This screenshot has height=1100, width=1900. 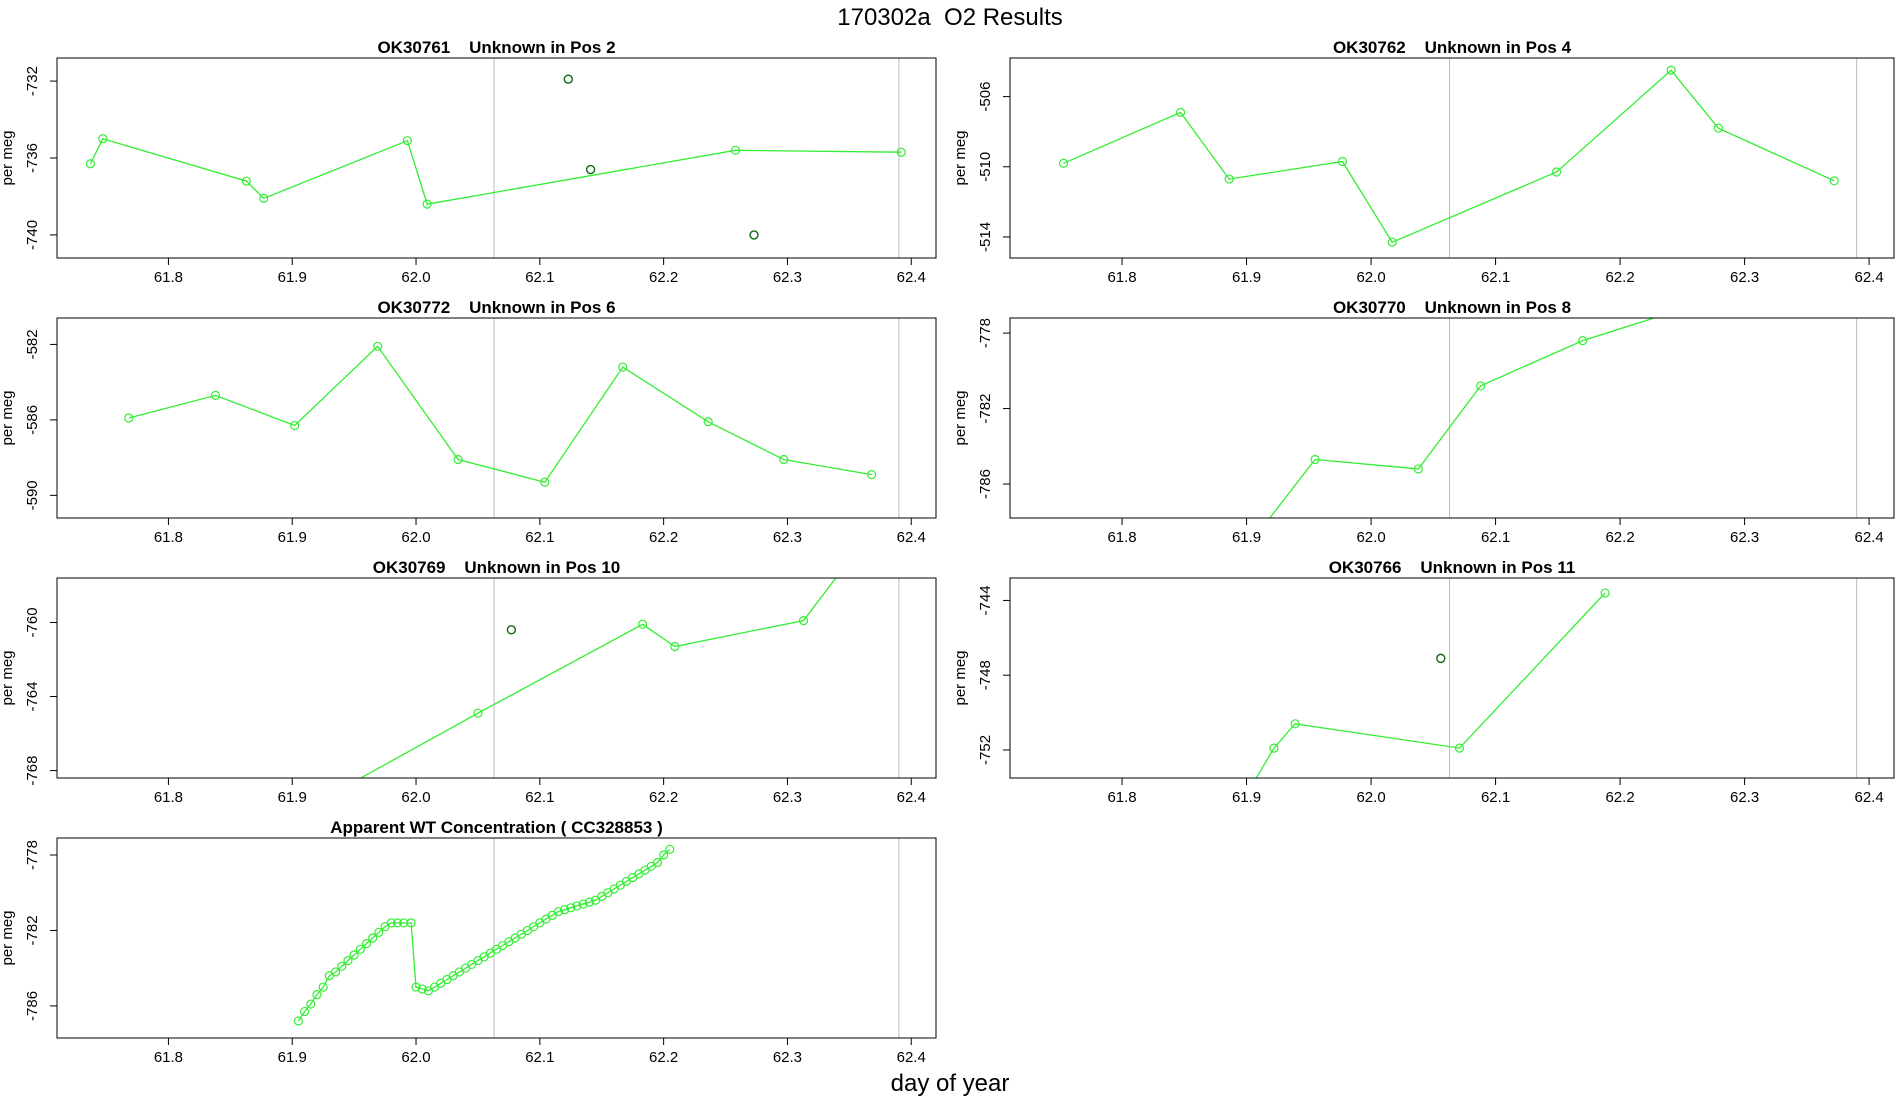 What do you see at coordinates (985, 237) in the screenshot?
I see `y-tick-label: -514` at bounding box center [985, 237].